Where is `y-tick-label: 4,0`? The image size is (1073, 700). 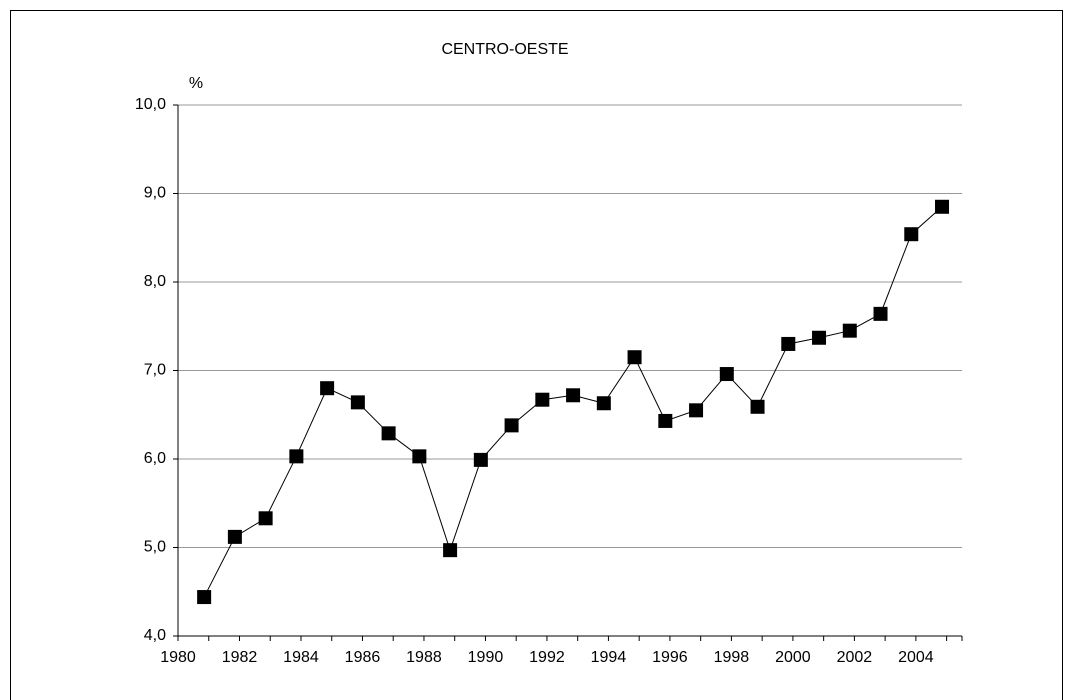 y-tick-label: 4,0 is located at coordinates (155, 635).